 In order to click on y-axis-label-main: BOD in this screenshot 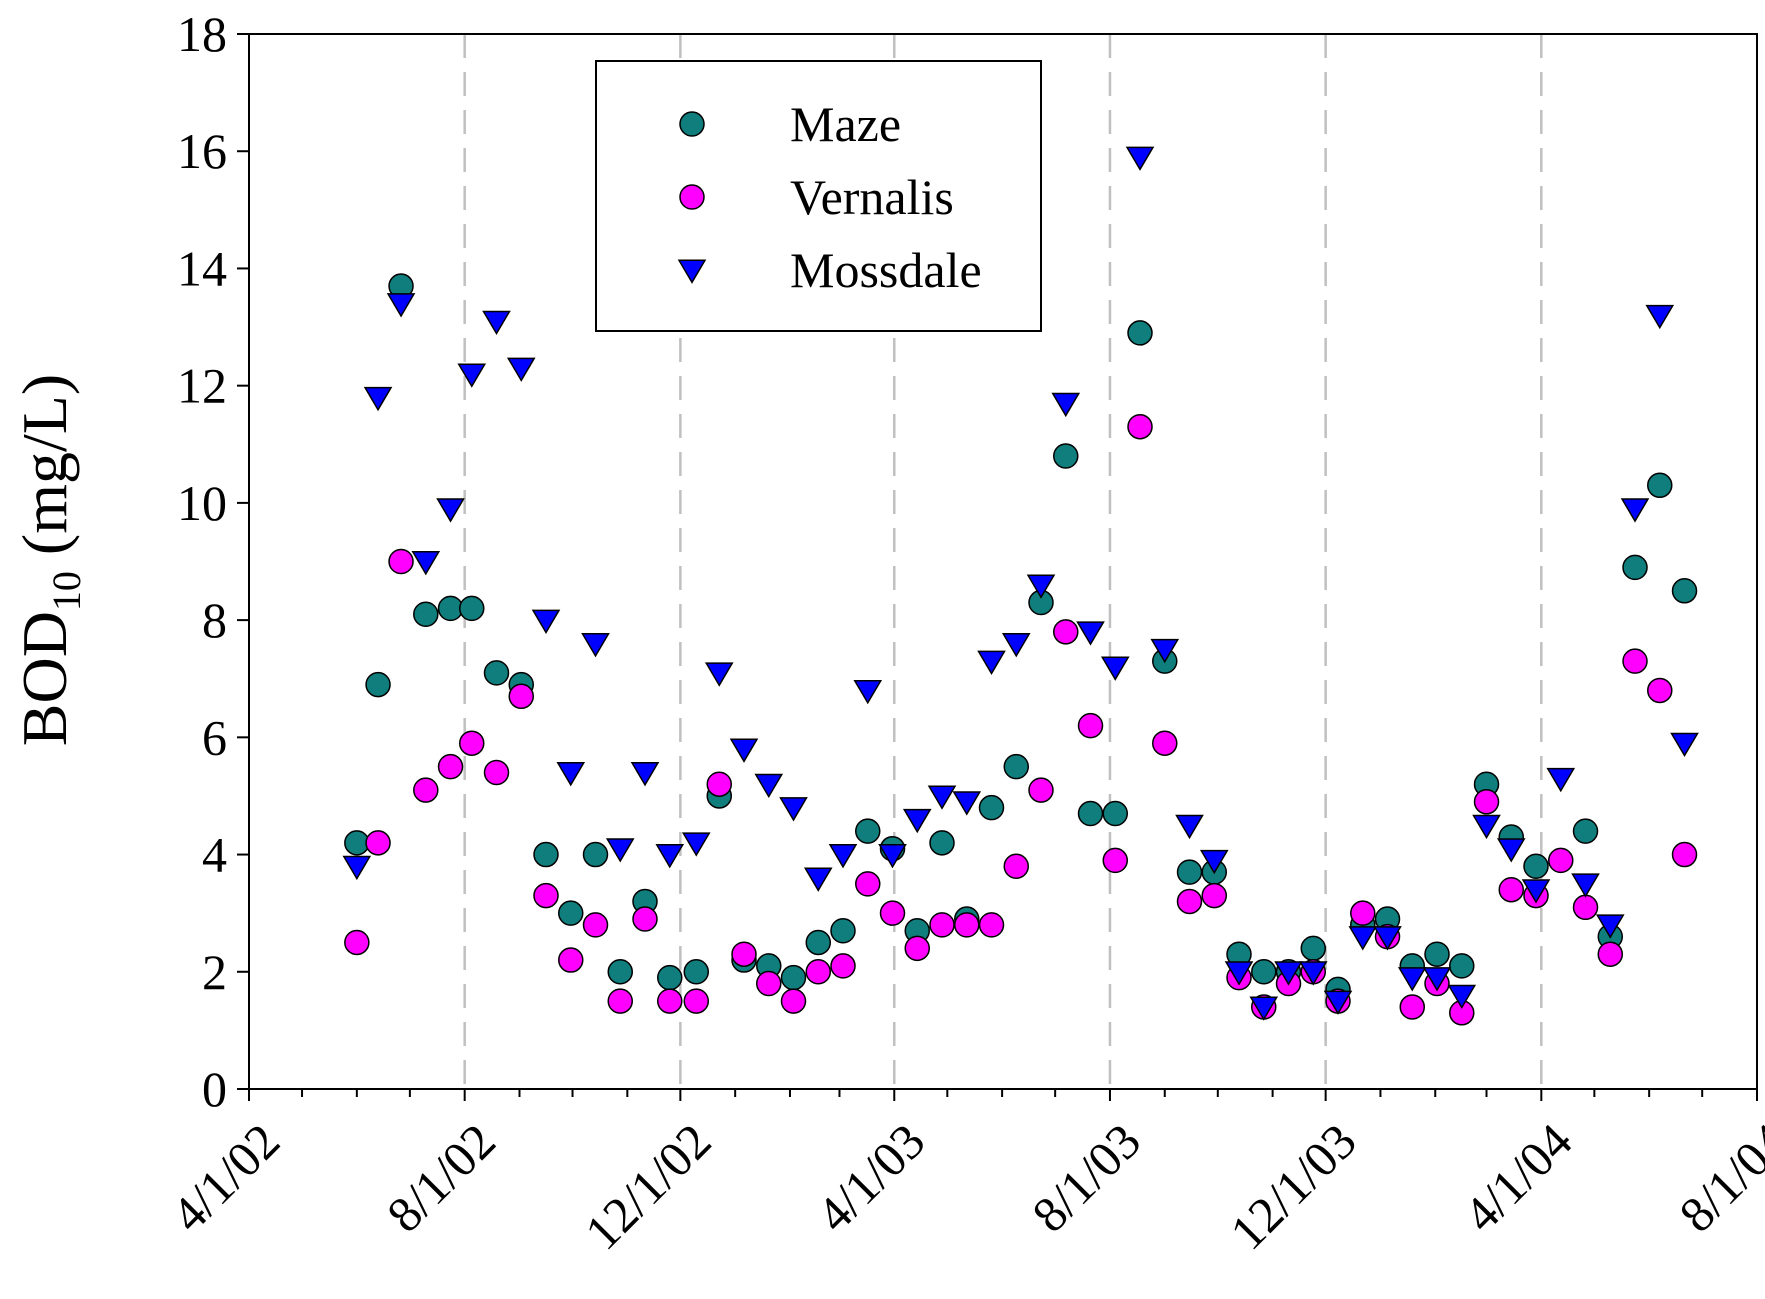, I will do `click(44, 678)`.